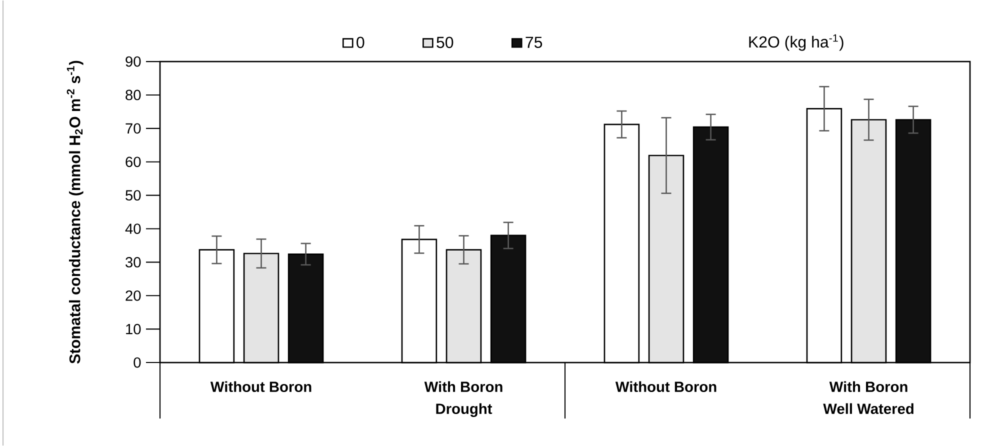 This screenshot has height=446, width=984. Describe the element at coordinates (796, 42) in the screenshot. I see `legend-title: K2O (kg ha$^{-1}$)` at that location.